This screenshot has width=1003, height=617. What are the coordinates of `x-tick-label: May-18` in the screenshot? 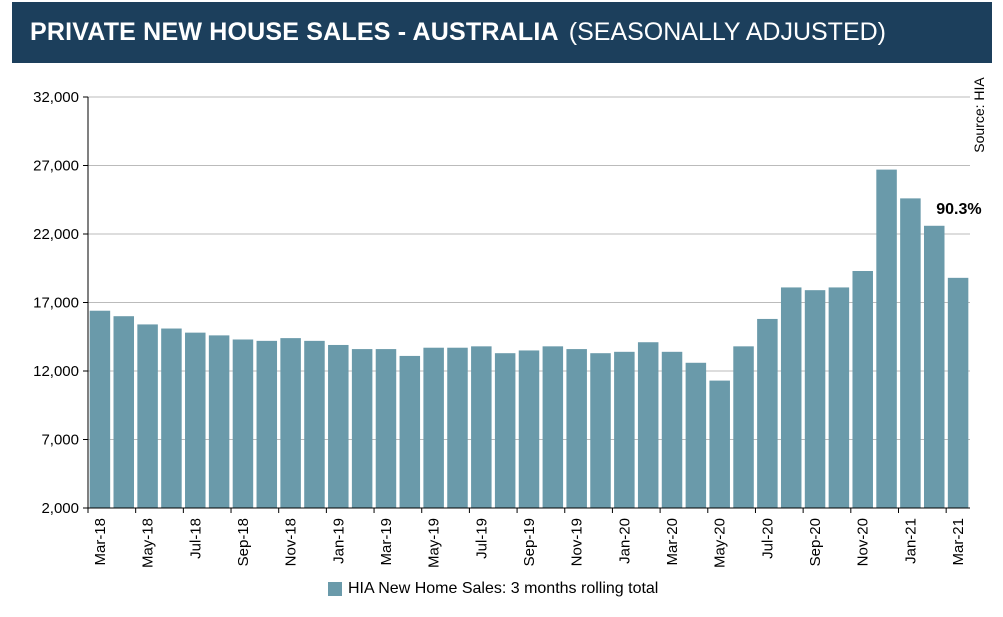 It's located at (148, 543).